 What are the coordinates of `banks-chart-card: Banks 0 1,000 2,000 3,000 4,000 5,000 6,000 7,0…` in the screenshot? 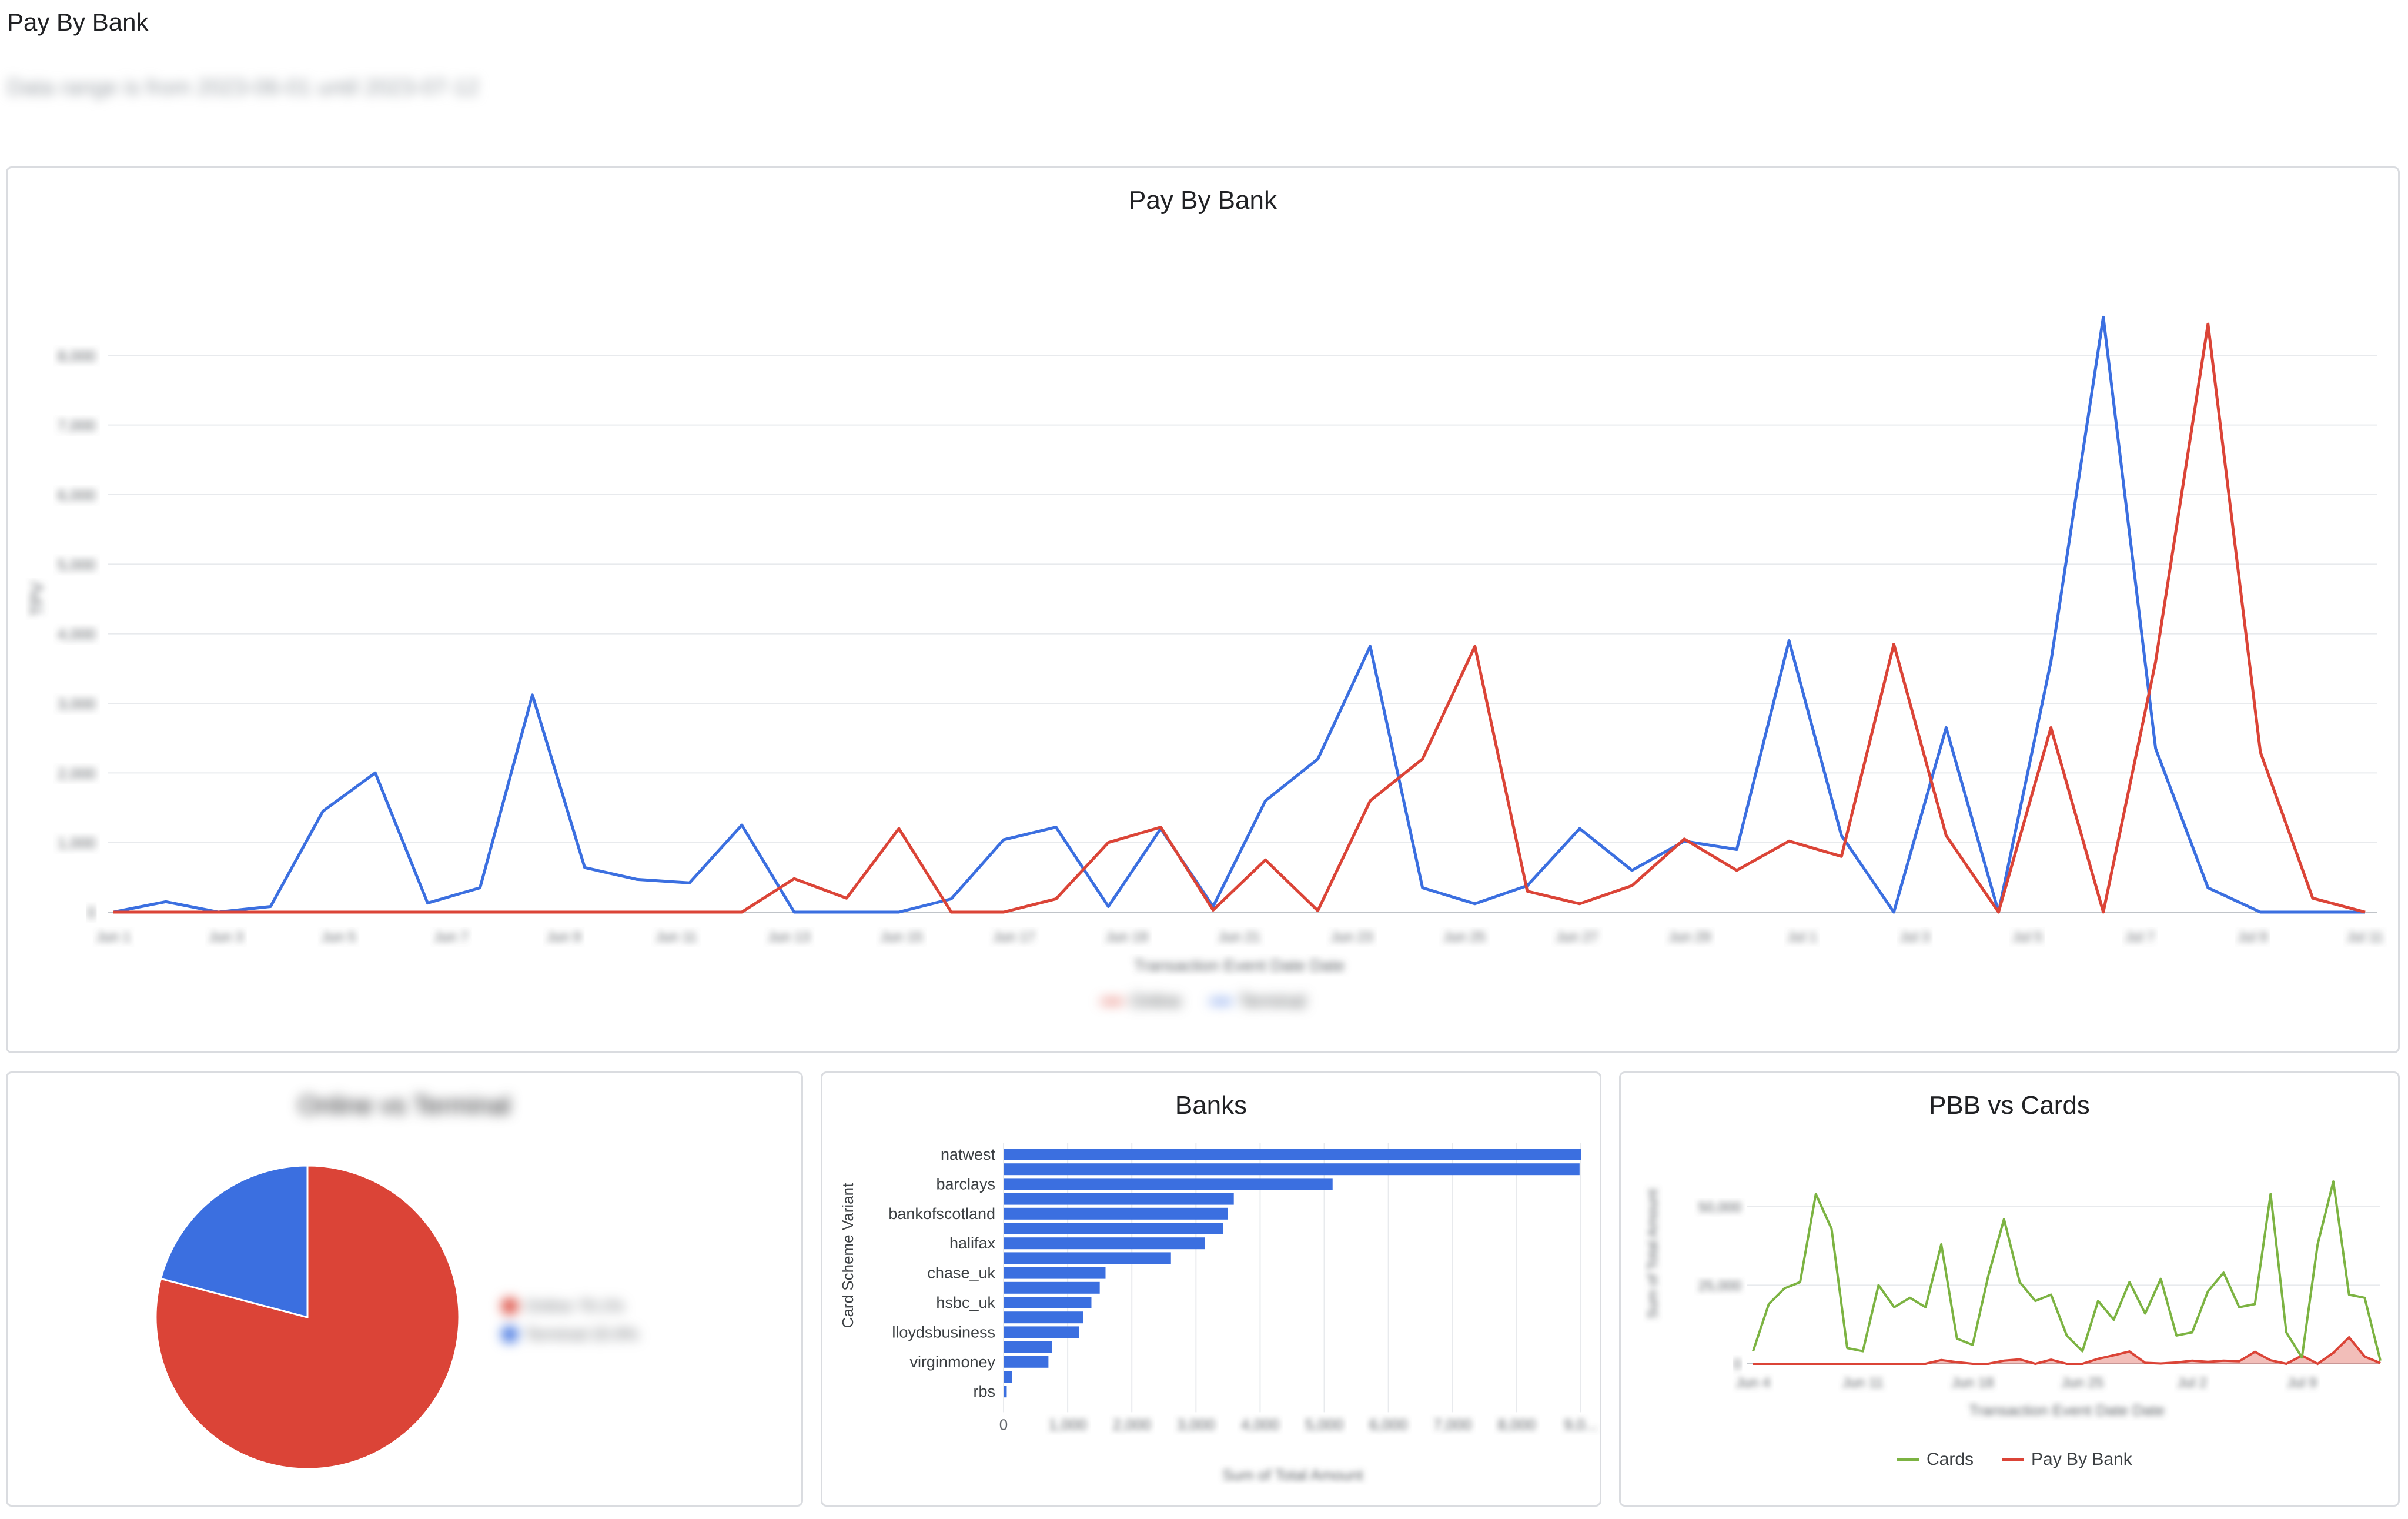 It's located at (1211, 1289).